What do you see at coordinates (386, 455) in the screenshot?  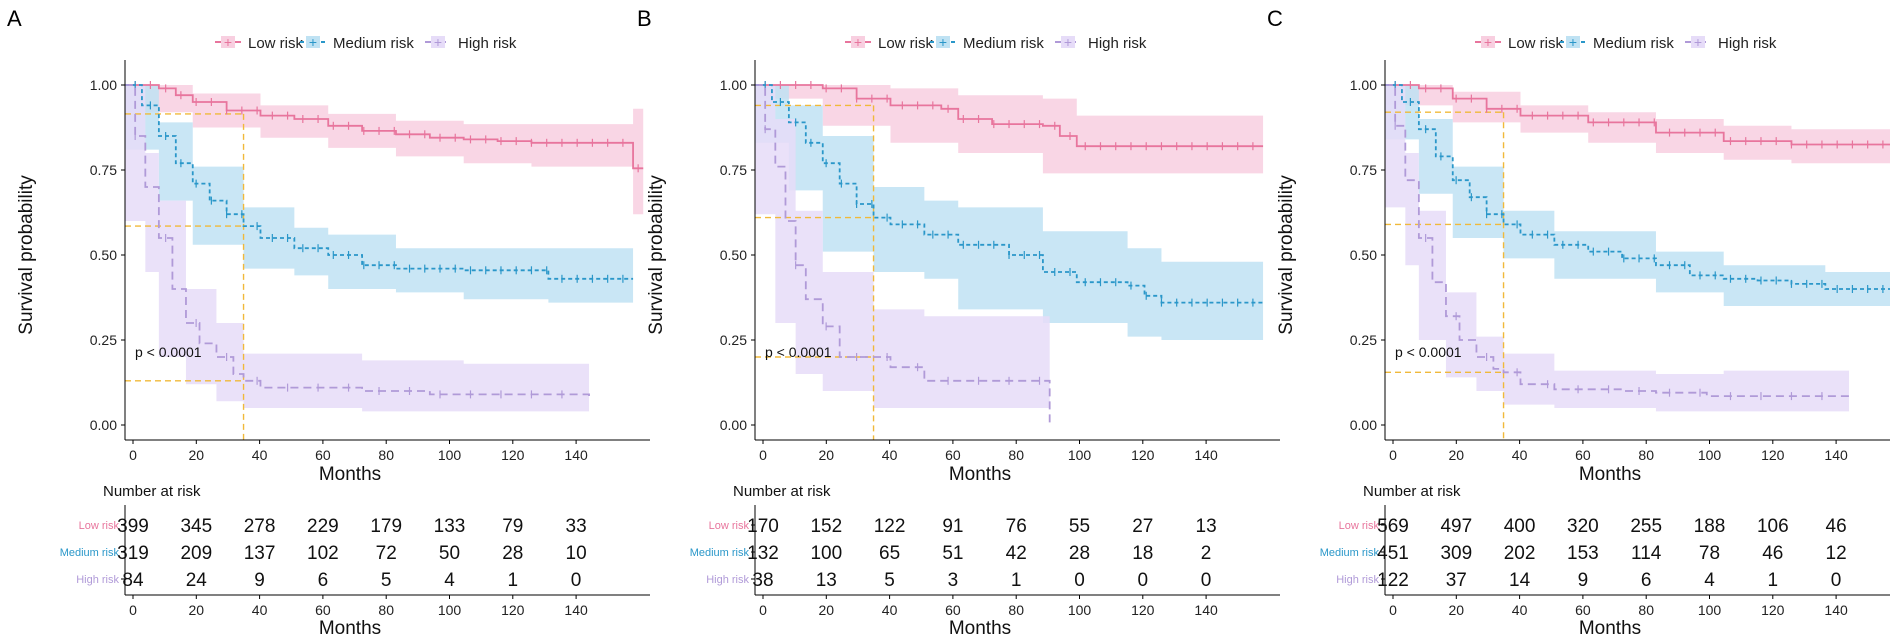 I see `x-tick-label: 80` at bounding box center [386, 455].